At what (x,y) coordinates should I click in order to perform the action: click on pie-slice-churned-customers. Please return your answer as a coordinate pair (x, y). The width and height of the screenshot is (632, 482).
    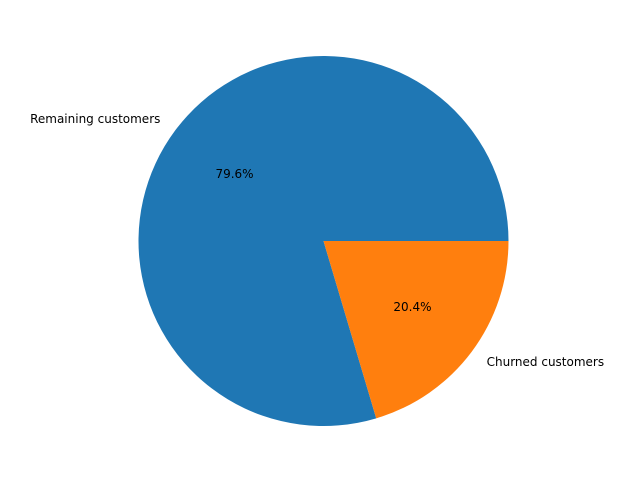
    Looking at the image, I should click on (416, 330).